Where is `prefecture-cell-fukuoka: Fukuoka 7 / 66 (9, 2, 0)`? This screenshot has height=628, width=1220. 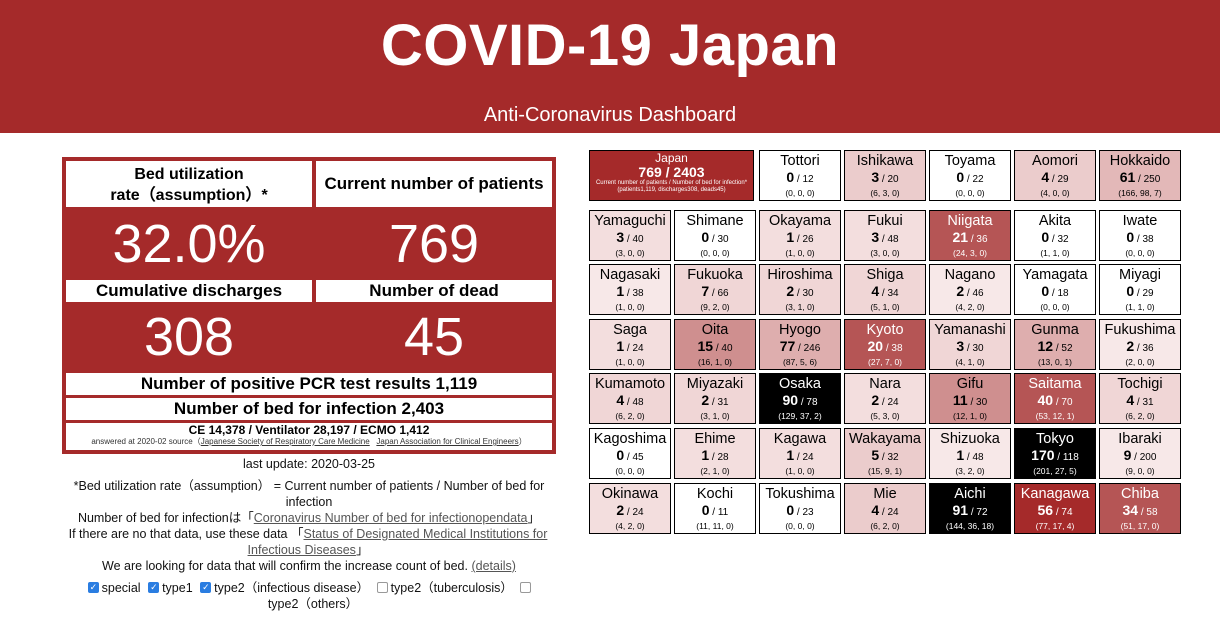 prefecture-cell-fukuoka: Fukuoka 7 / 66 (9, 2, 0) is located at coordinates (715, 289).